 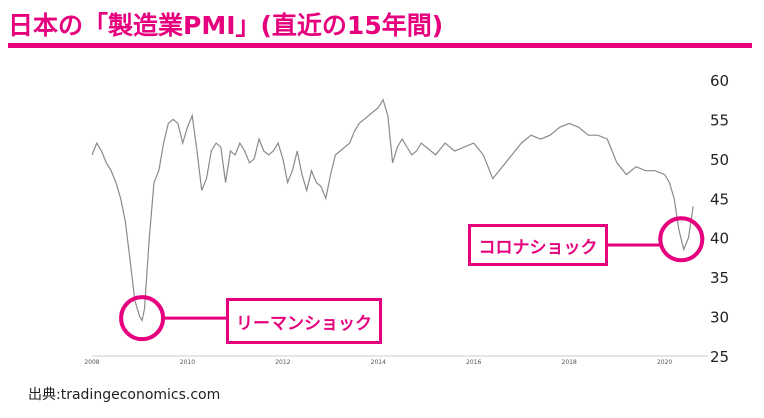 What do you see at coordinates (473, 362) in the screenshot?
I see `x-tick-label: 2016` at bounding box center [473, 362].